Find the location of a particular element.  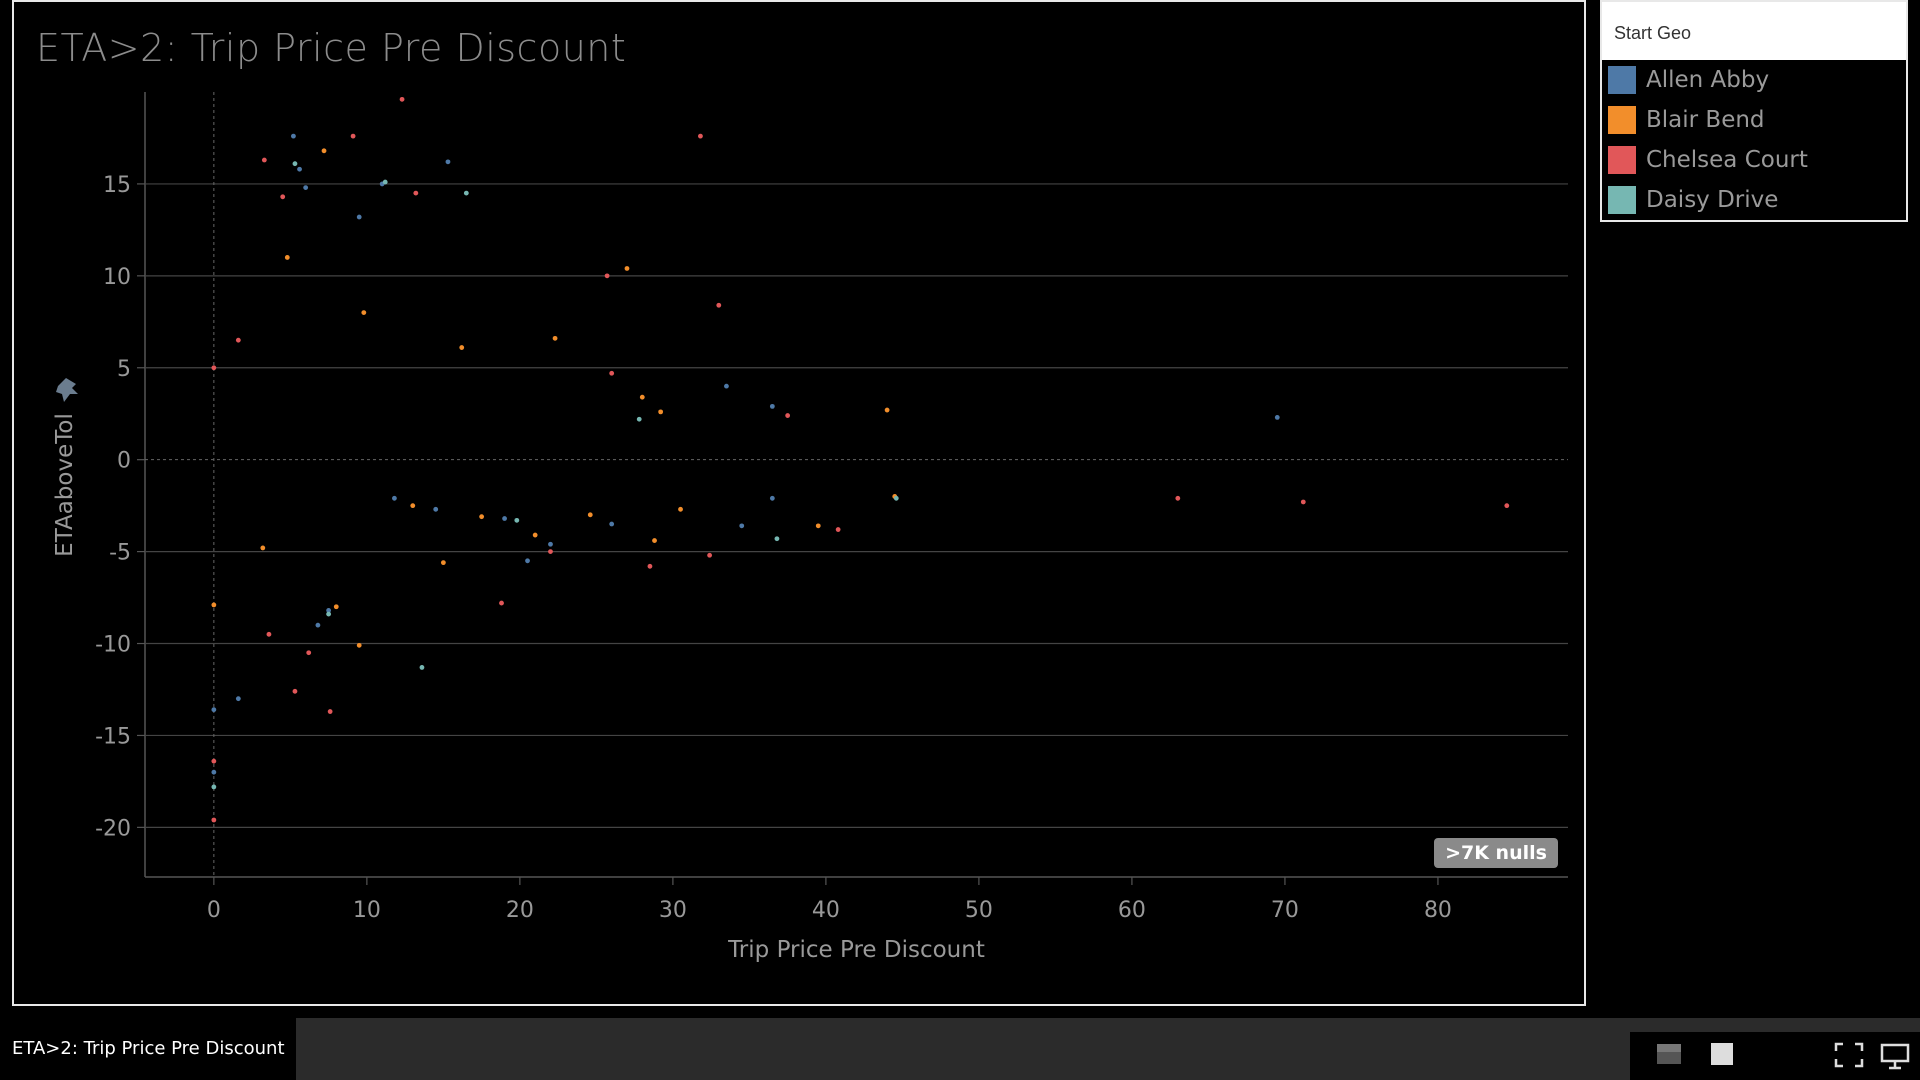

legend-item-allen-abby: Allen Abby is located at coordinates (1754, 80).